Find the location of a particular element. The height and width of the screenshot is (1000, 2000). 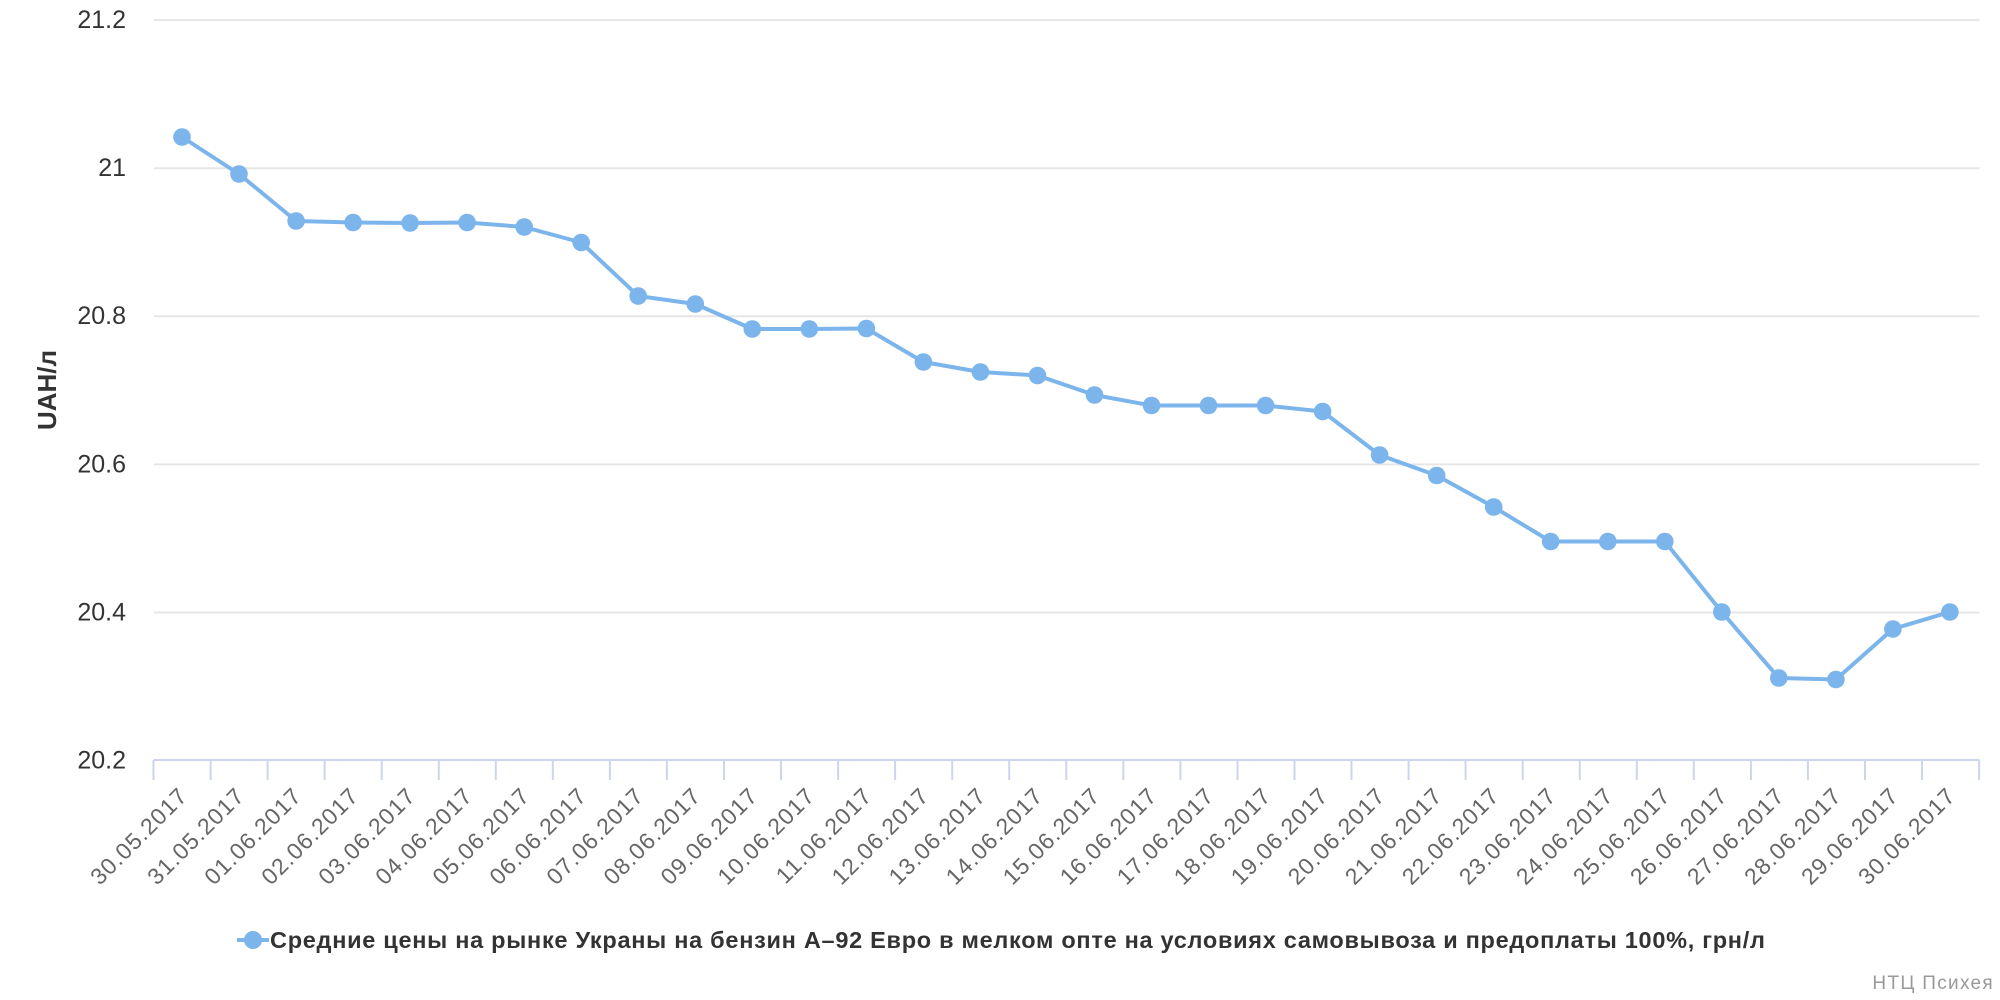

svg-text: UAH/л is located at coordinates (47, 390).